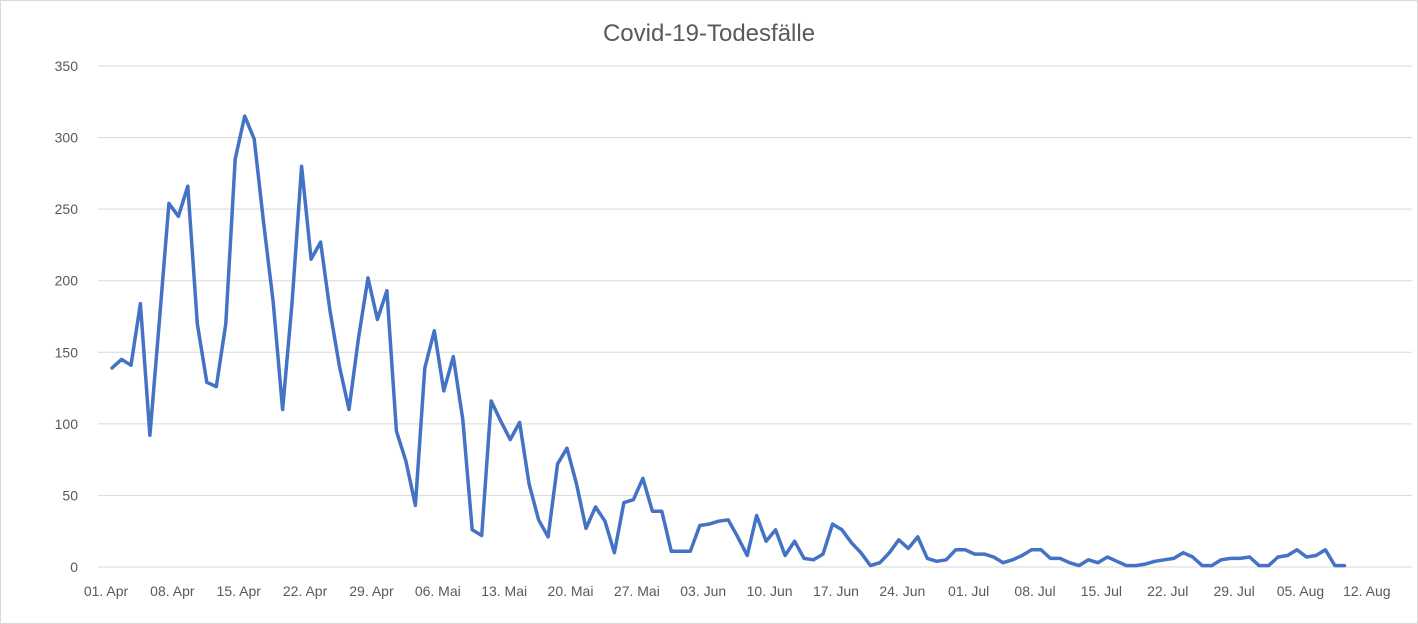 The image size is (1418, 624). Describe the element at coordinates (67, 138) in the screenshot. I see `y-tick-label: 300` at that location.